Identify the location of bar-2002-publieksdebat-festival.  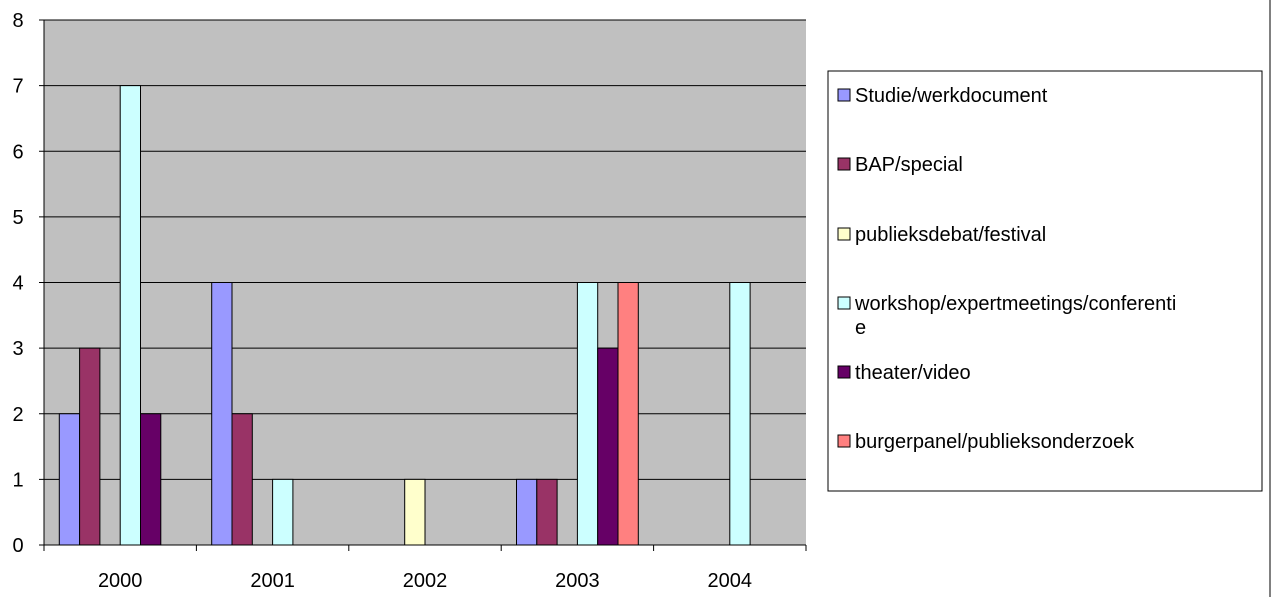
(415, 512).